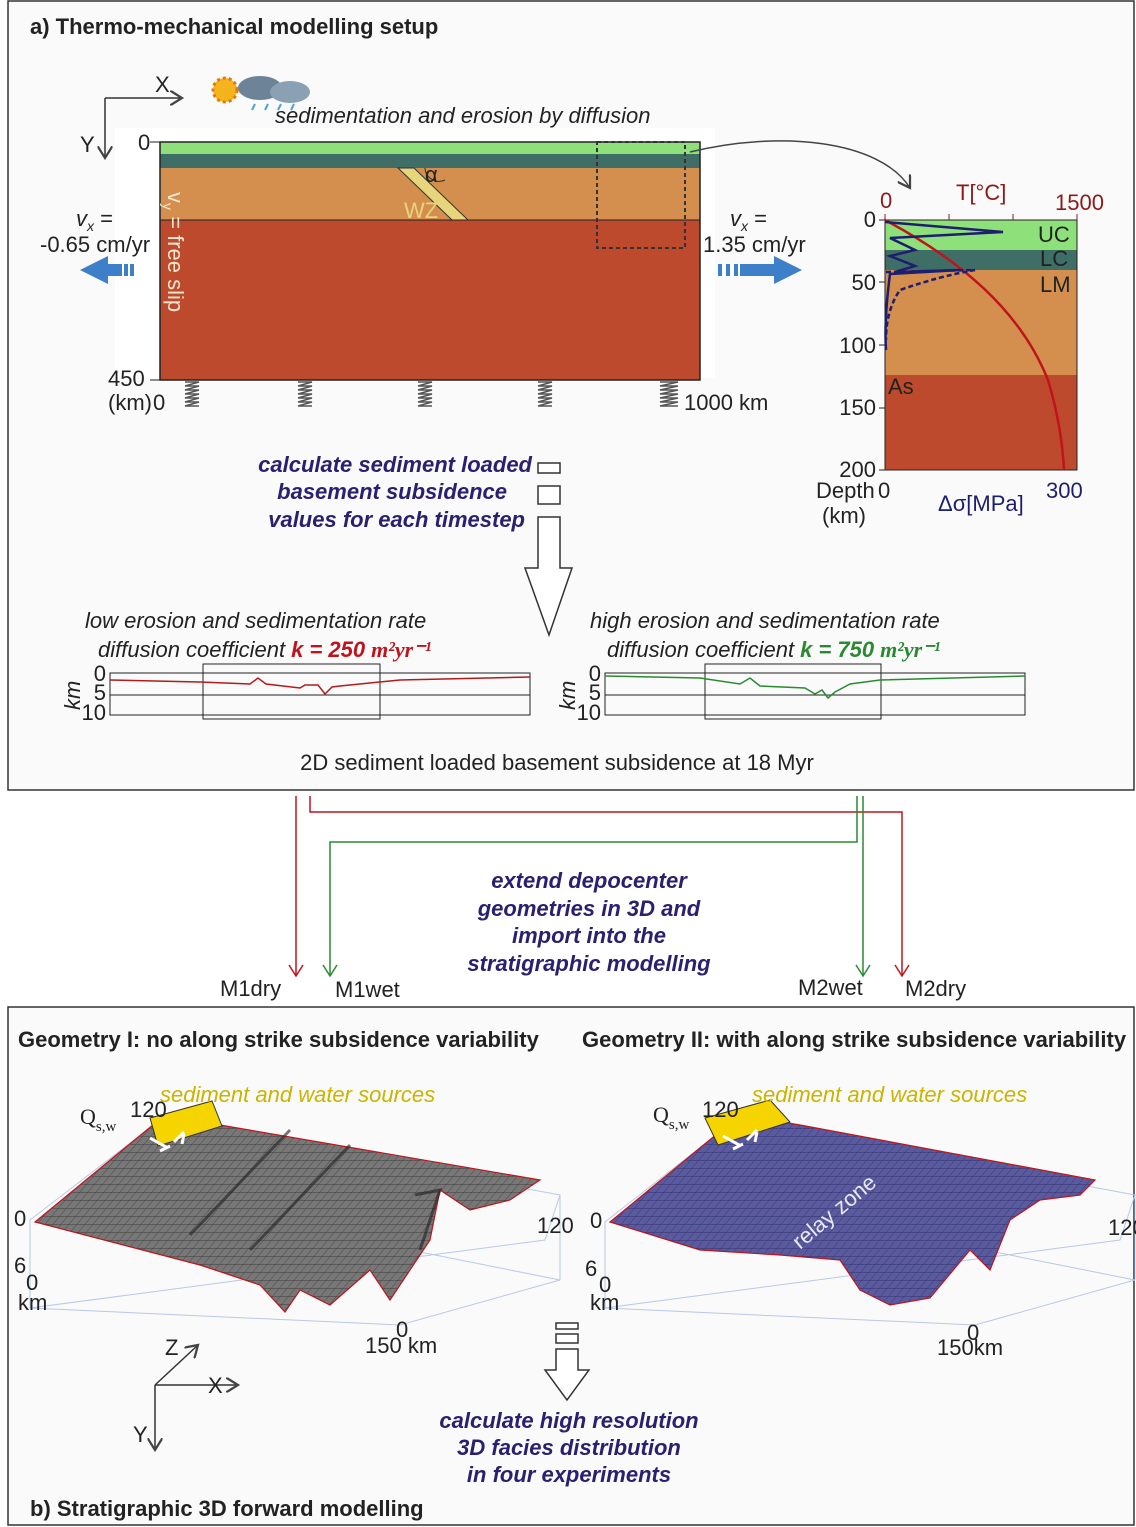 This screenshot has height=1527, width=1136. What do you see at coordinates (884, 490) in the screenshot?
I see `inset-x2-tick: 0` at bounding box center [884, 490].